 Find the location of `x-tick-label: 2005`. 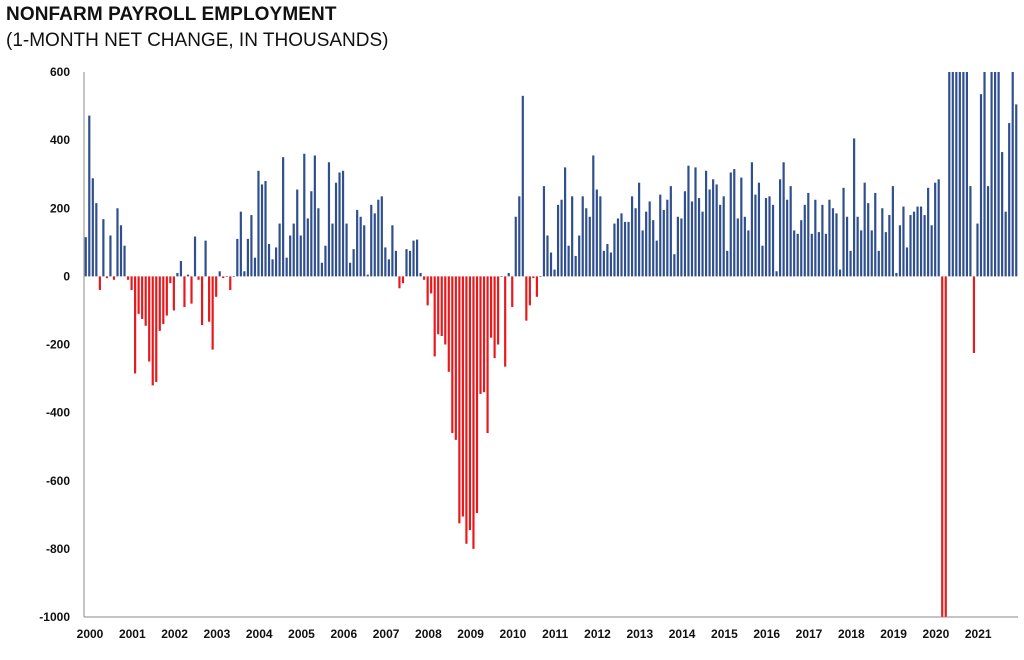

x-tick-label: 2005 is located at coordinates (301, 634).